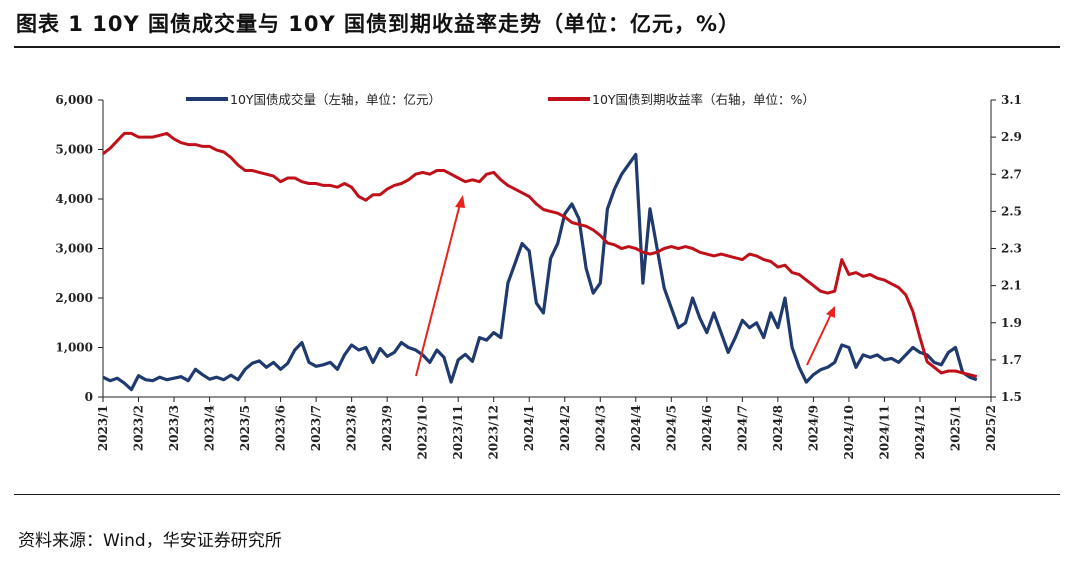 Image resolution: width=1080 pixels, height=563 pixels. I want to click on x-tick-label: 2024/7, so click(742, 428).